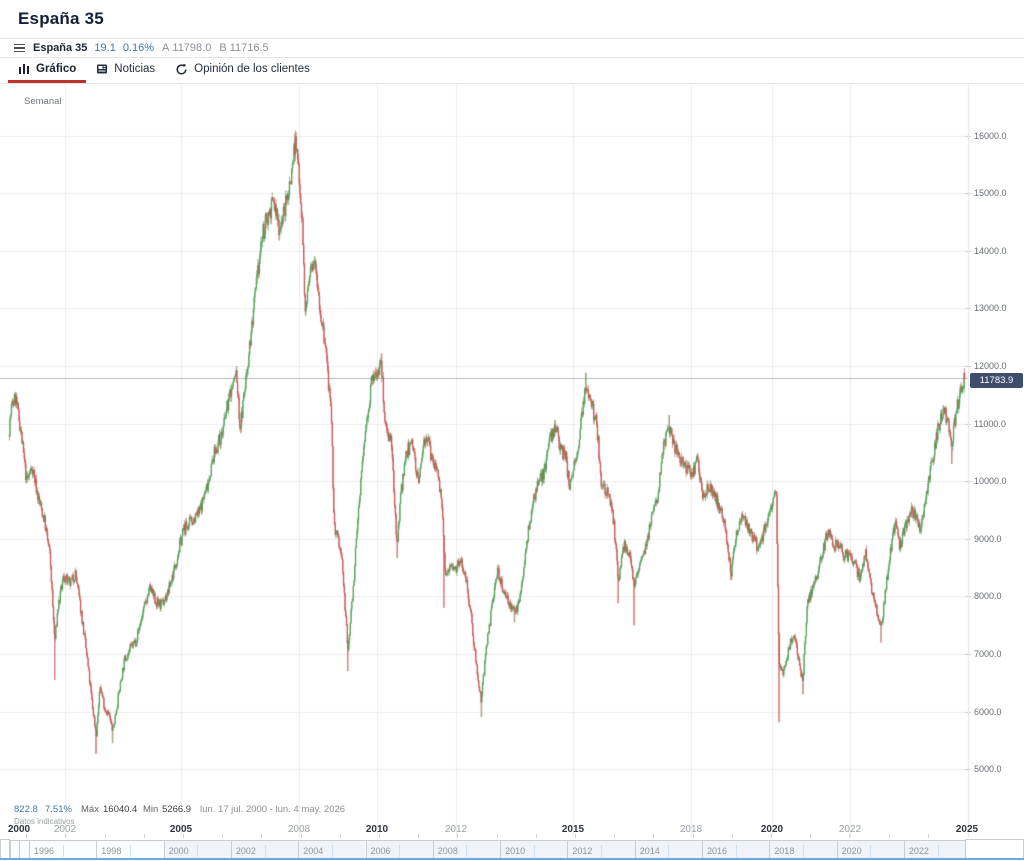 Image resolution: width=1024 pixels, height=861 pixels. Describe the element at coordinates (717, 851) in the screenshot. I see `navigator-year-label: 2016` at that location.